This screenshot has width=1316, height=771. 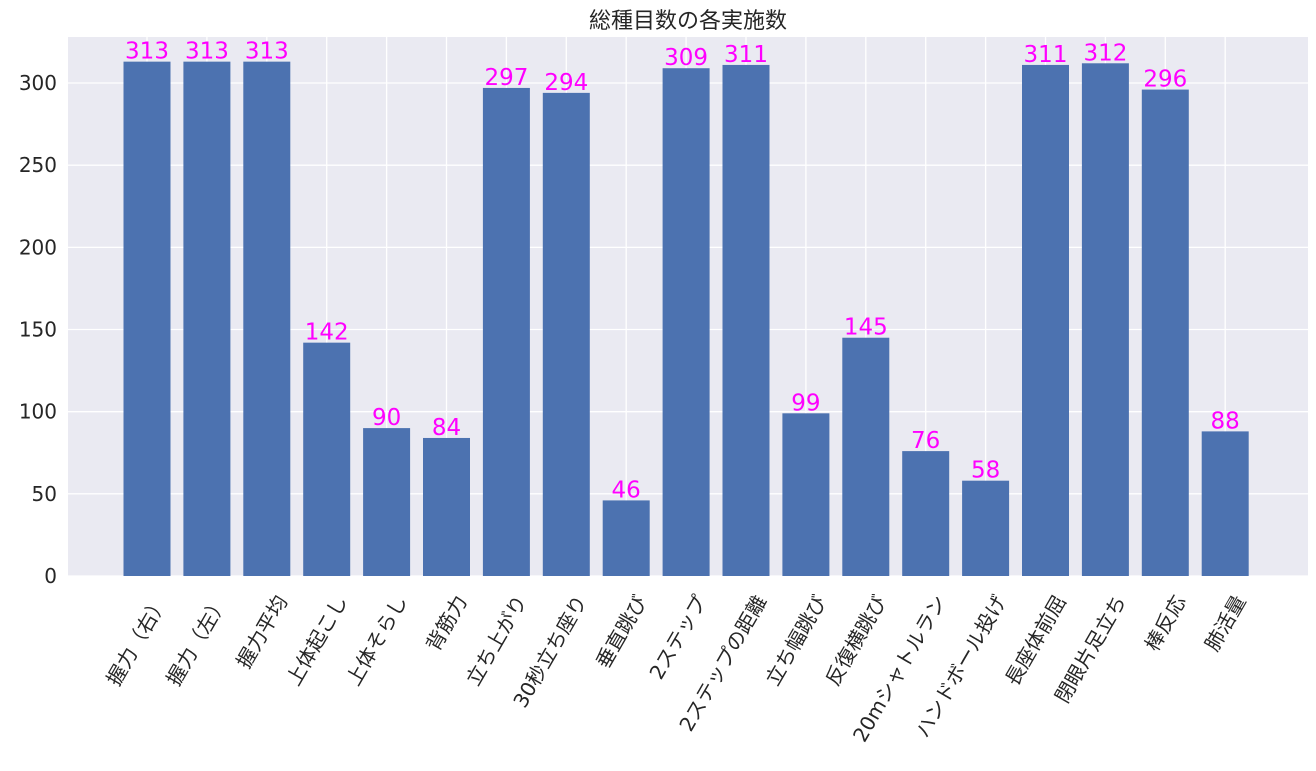 What do you see at coordinates (1035, 640) in the screenshot?
I see `x-tick-label: 長座体前屈` at bounding box center [1035, 640].